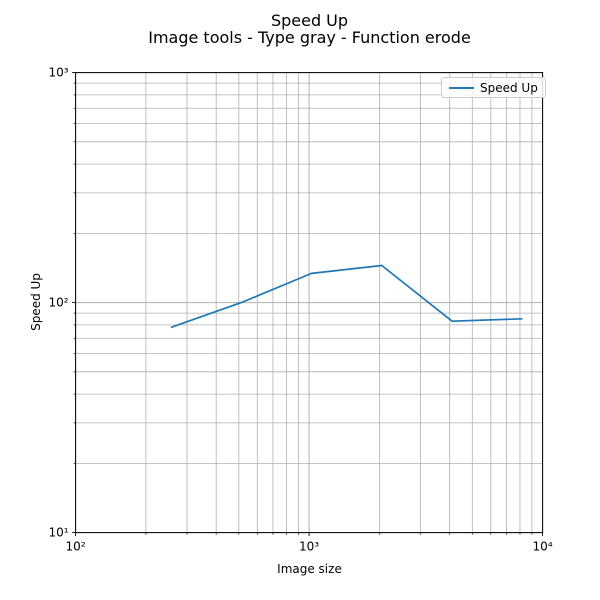 This screenshot has width=600, height=600. I want to click on x-axis-label: Image size, so click(309, 569).